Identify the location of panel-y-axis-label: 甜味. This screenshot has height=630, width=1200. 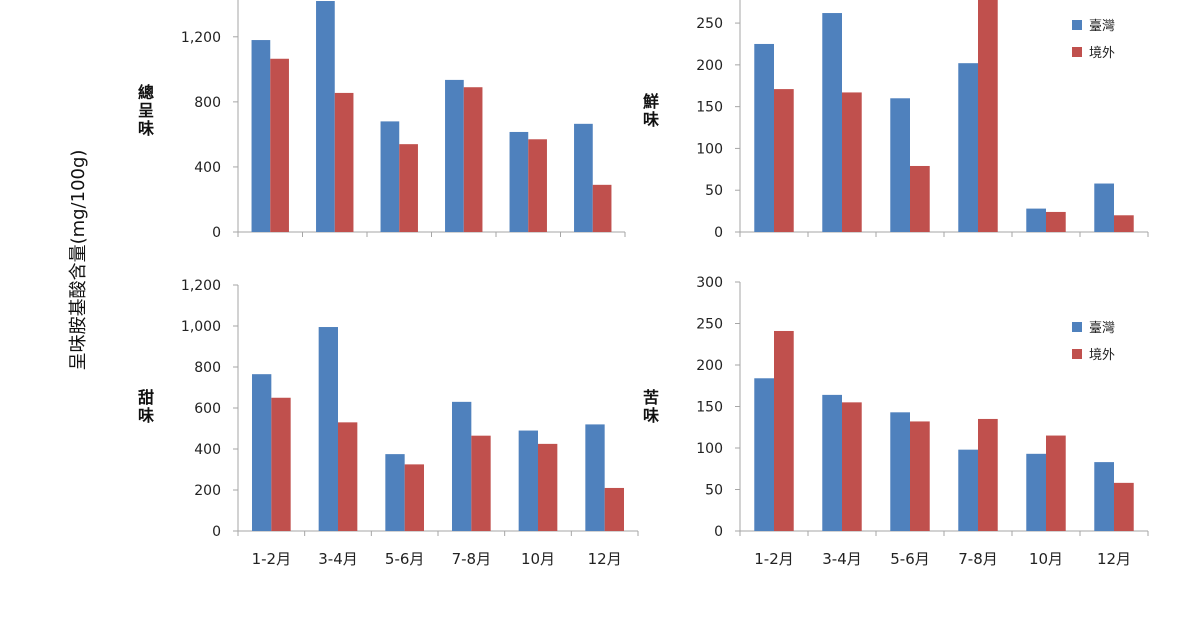
(146, 406).